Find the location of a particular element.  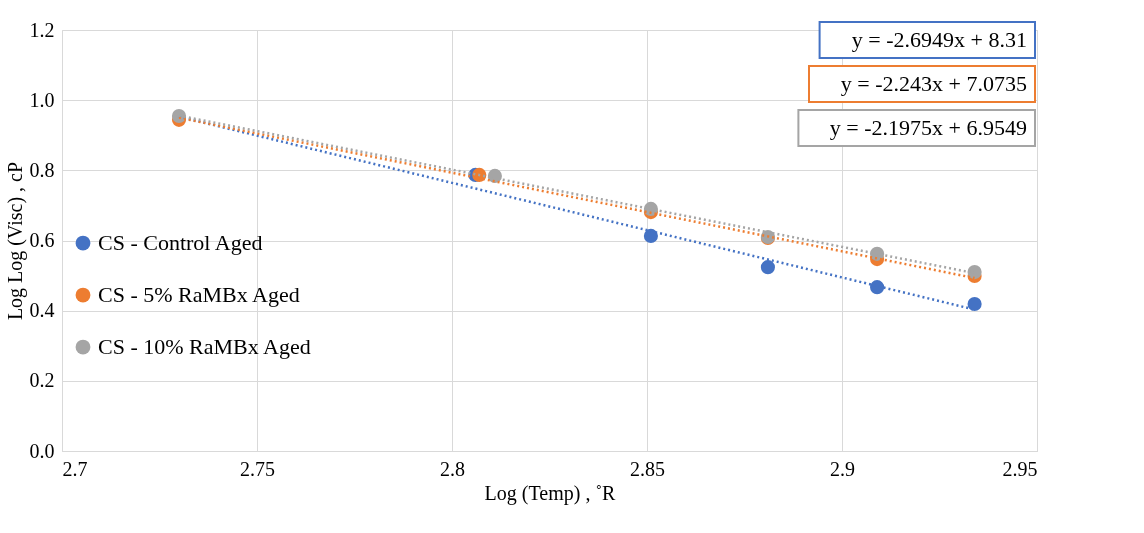

y-tick-label: 0.8 is located at coordinates (42, 169).